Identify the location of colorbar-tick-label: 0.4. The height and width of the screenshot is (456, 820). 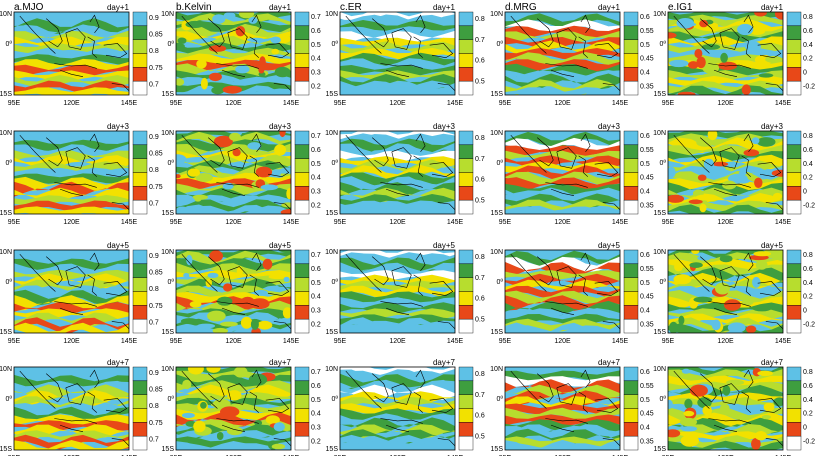
(645, 73).